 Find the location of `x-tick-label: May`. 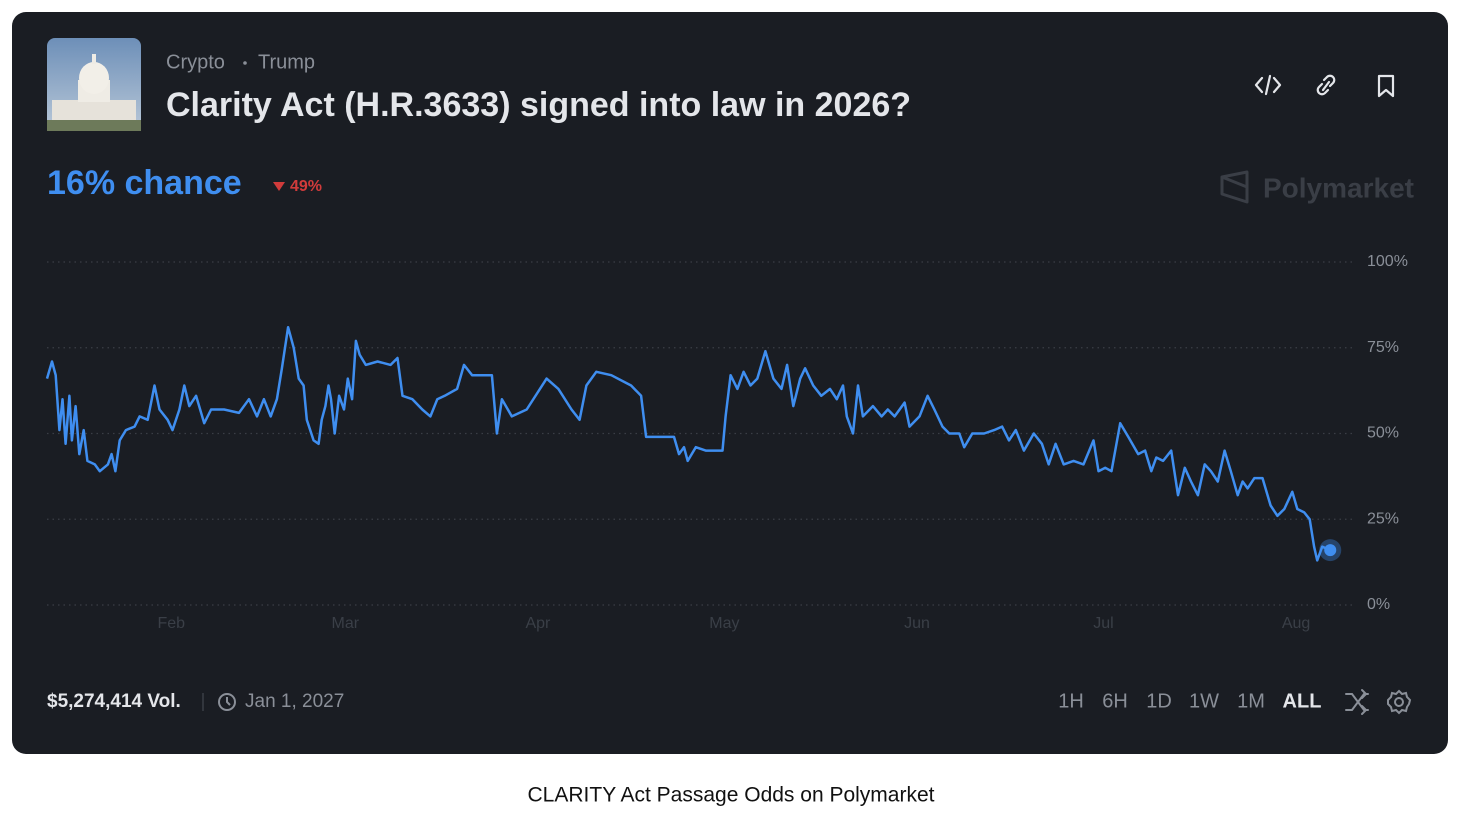

x-tick-label: May is located at coordinates (724, 623).